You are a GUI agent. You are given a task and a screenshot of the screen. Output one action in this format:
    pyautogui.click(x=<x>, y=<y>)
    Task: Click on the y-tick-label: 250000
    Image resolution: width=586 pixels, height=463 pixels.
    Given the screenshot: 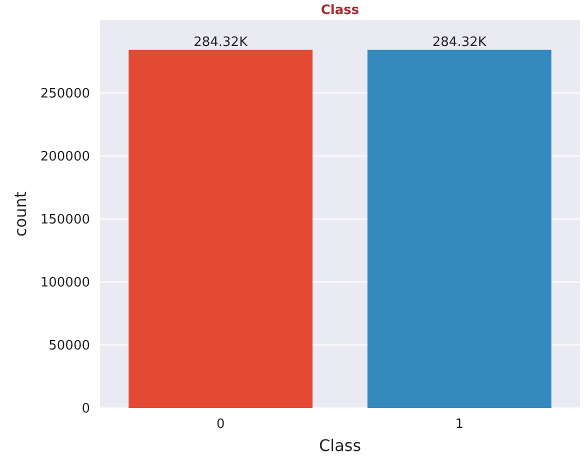 What is the action you would take?
    pyautogui.click(x=65, y=94)
    